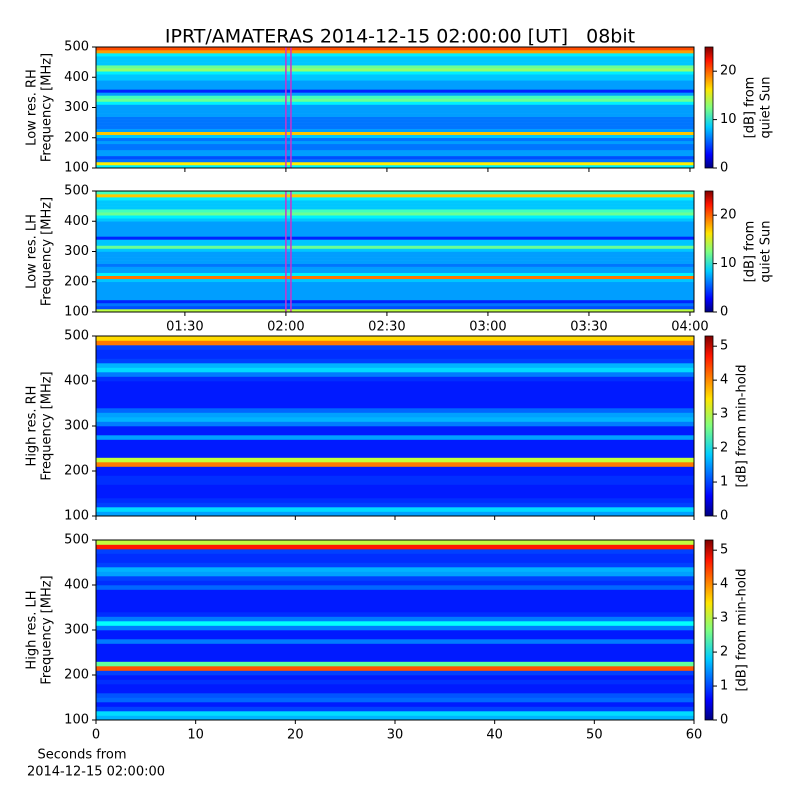 Image resolution: width=800 pixels, height=804 pixels. What do you see at coordinates (184, 327) in the screenshot?
I see `x-tick-label: 01:30` at bounding box center [184, 327].